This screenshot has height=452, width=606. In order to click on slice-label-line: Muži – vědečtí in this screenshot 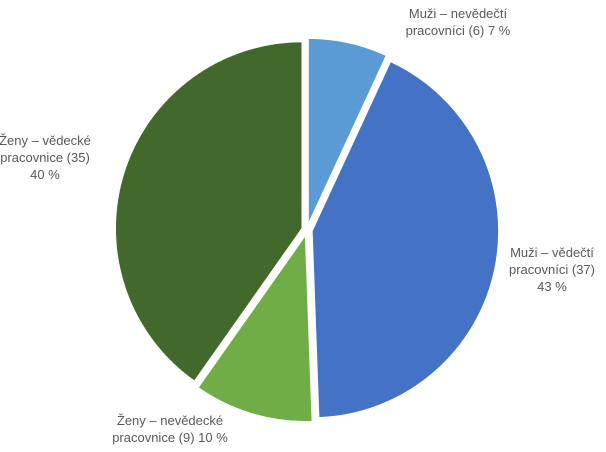, I will do `click(552, 252)`.